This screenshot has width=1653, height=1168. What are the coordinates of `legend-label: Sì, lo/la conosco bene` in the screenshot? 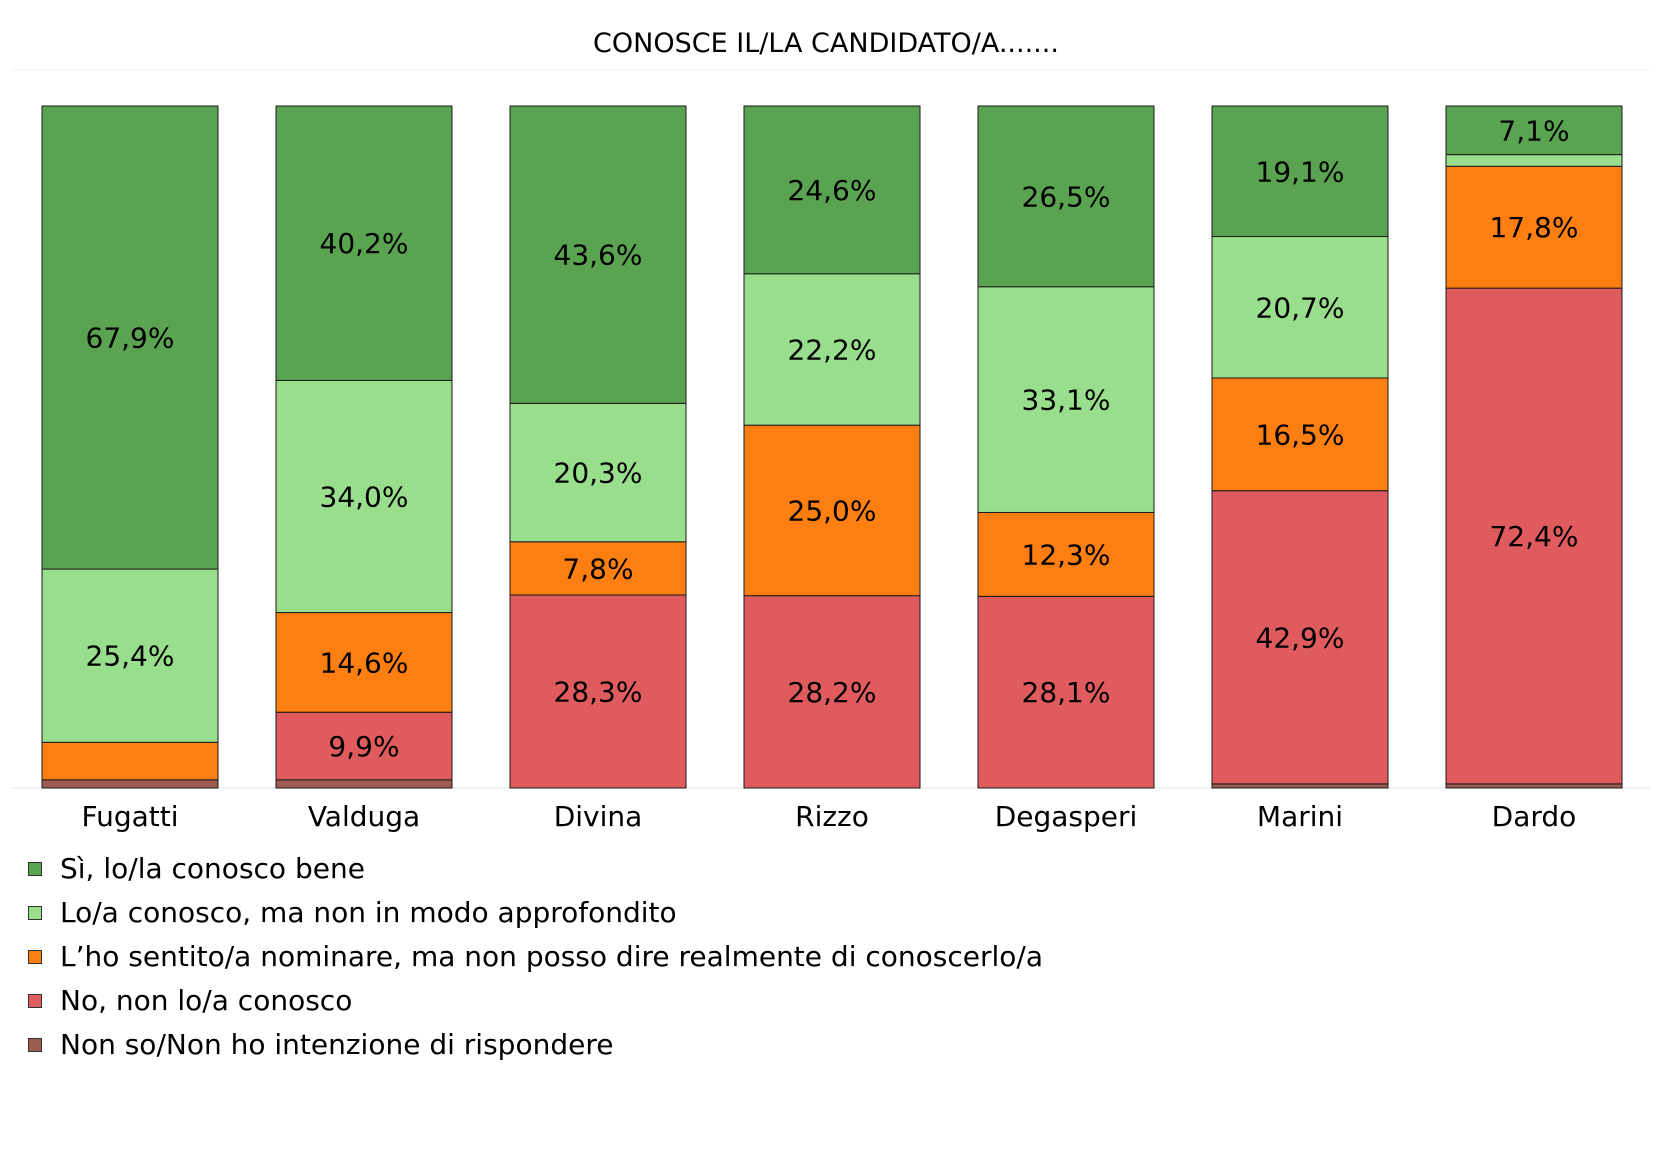 It's located at (212, 868).